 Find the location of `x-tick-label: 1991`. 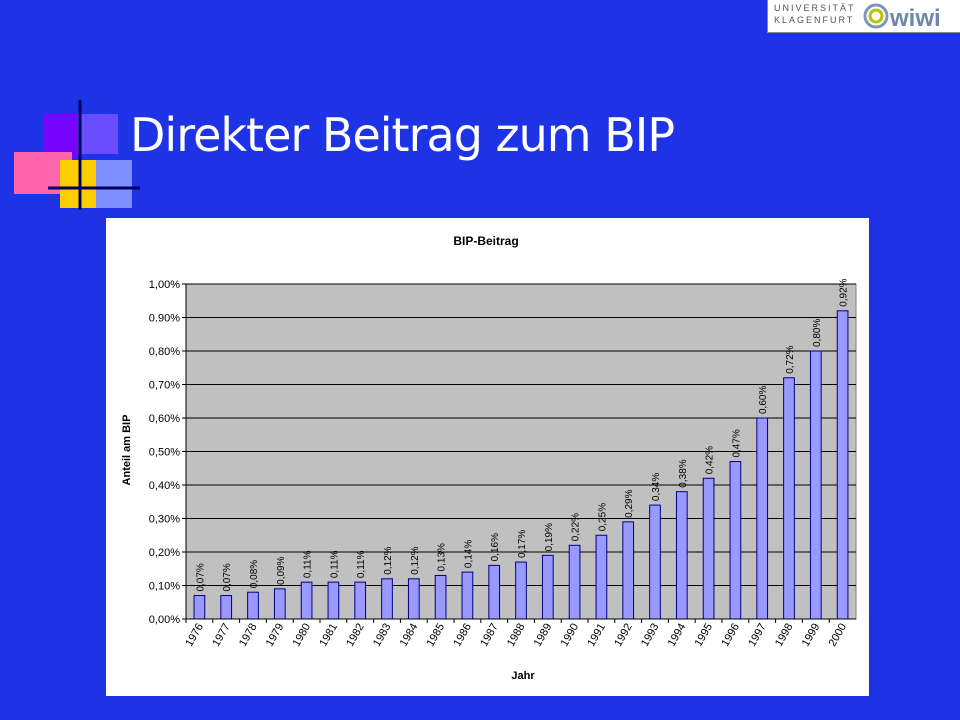

x-tick-label: 1991 is located at coordinates (596, 635).